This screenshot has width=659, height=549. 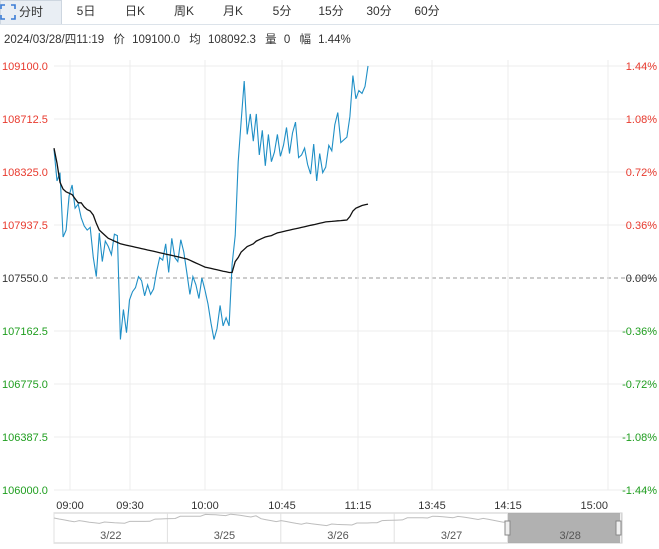 I want to click on y-right-tick-label: 1.44%, so click(x=641, y=67).